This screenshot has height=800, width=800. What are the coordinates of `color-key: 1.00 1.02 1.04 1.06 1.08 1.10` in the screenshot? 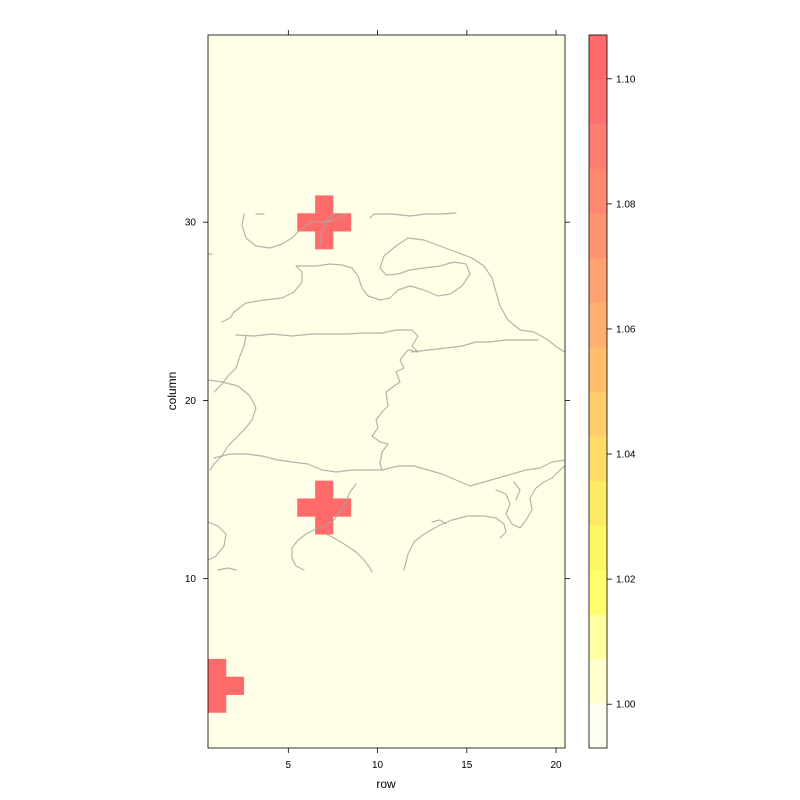 It's located at (612, 391).